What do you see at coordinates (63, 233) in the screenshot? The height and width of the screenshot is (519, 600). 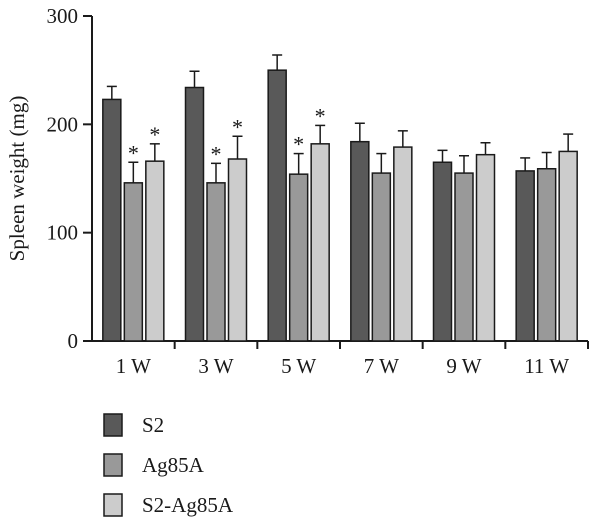 I see `y-tick-label: 100` at bounding box center [63, 233].